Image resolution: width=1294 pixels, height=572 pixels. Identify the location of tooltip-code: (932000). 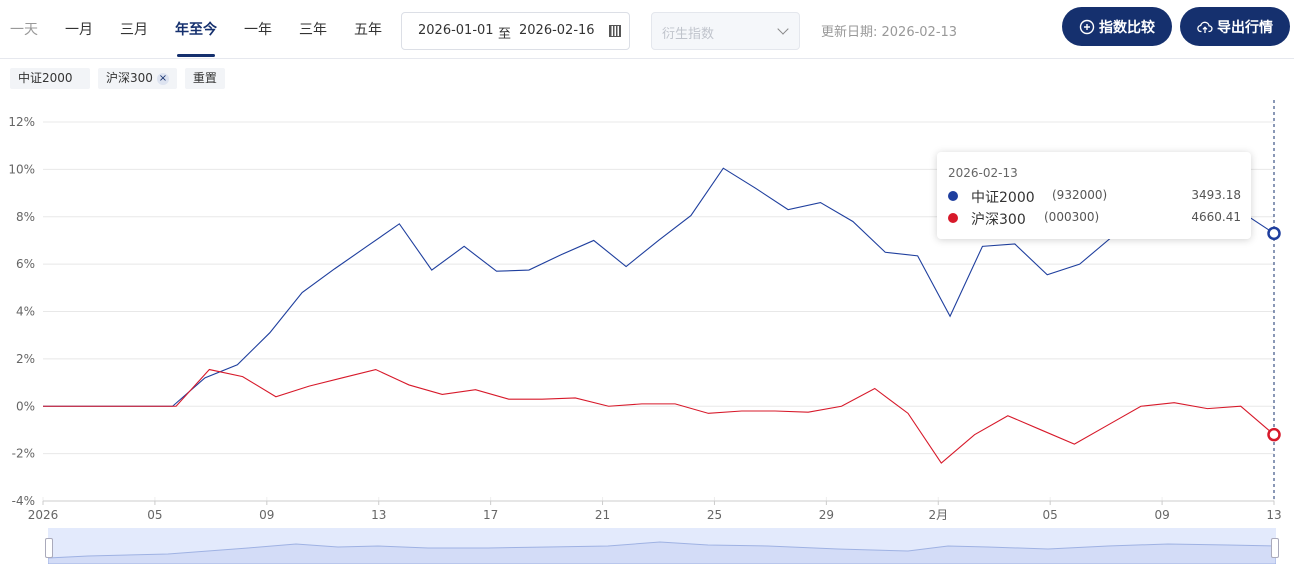
(1080, 195).